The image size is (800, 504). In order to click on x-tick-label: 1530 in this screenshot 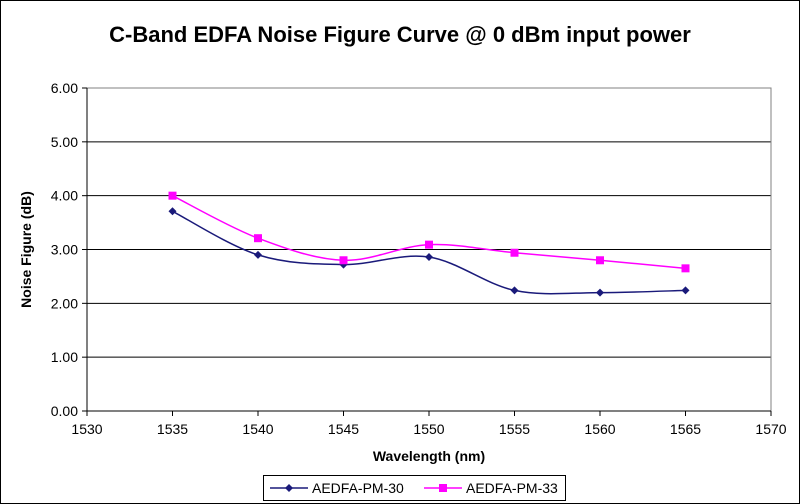, I will do `click(86, 429)`.